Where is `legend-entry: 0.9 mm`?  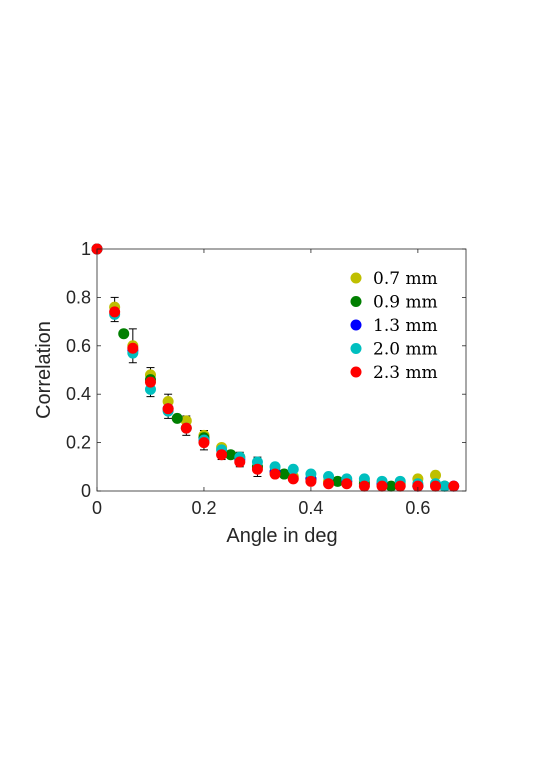
legend-entry: 0.9 mm is located at coordinates (405, 303).